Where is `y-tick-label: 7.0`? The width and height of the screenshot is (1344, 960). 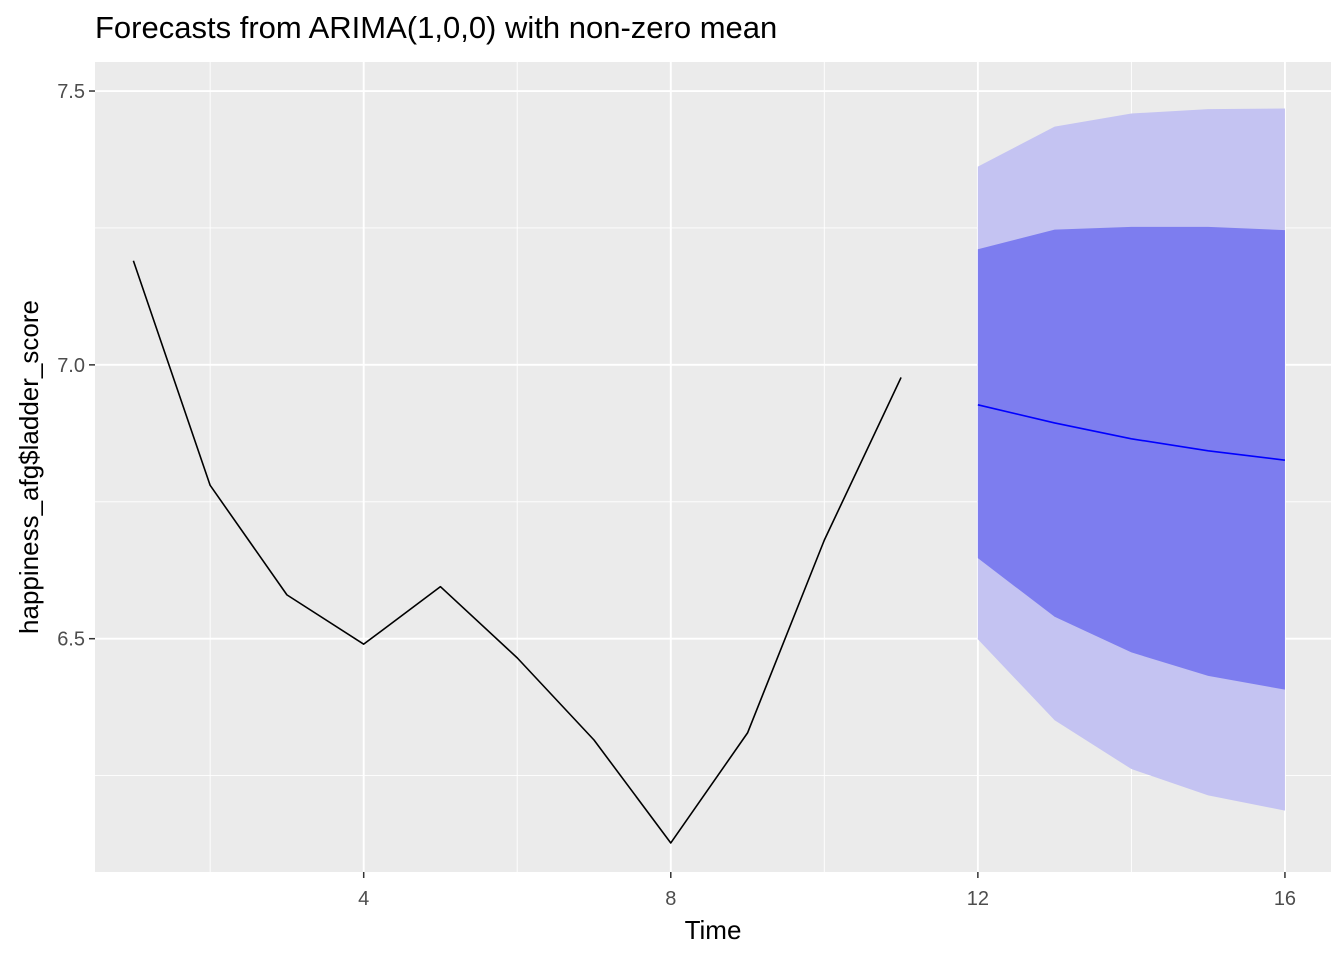
y-tick-label: 7.0 is located at coordinates (71, 366).